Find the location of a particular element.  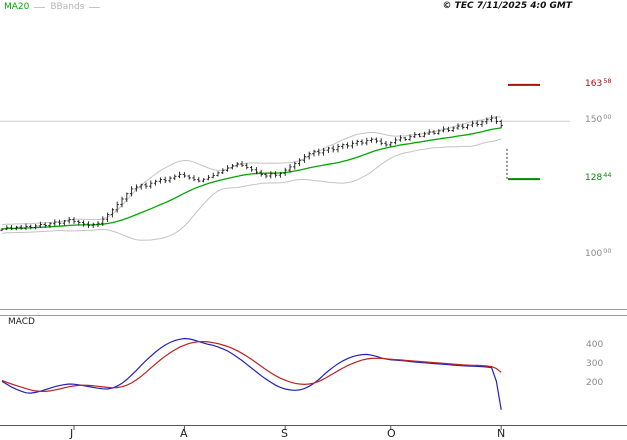

price-axis-label-100: 10000 is located at coordinates (598, 253).